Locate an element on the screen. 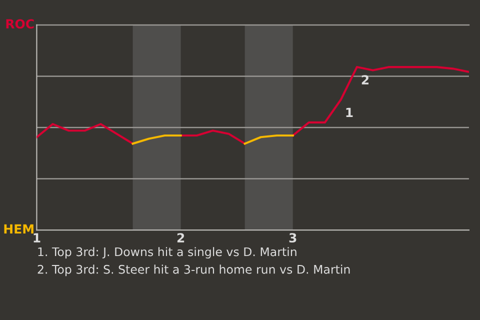 The height and width of the screenshot is (320, 480). text: 2. Top 3rd: S. Steer hit a 3-run home run vs D. Martin is located at coordinates (194, 270).